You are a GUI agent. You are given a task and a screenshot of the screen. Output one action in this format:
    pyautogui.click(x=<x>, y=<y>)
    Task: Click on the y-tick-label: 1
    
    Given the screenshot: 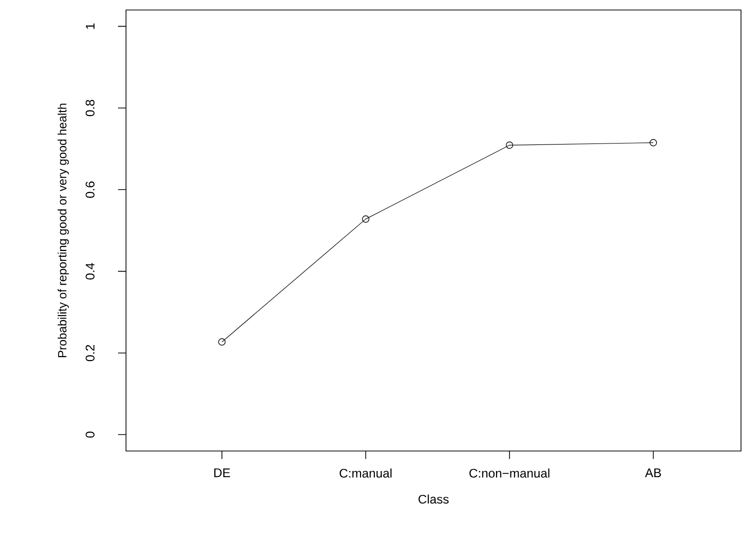 What is the action you would take?
    pyautogui.click(x=90, y=26)
    